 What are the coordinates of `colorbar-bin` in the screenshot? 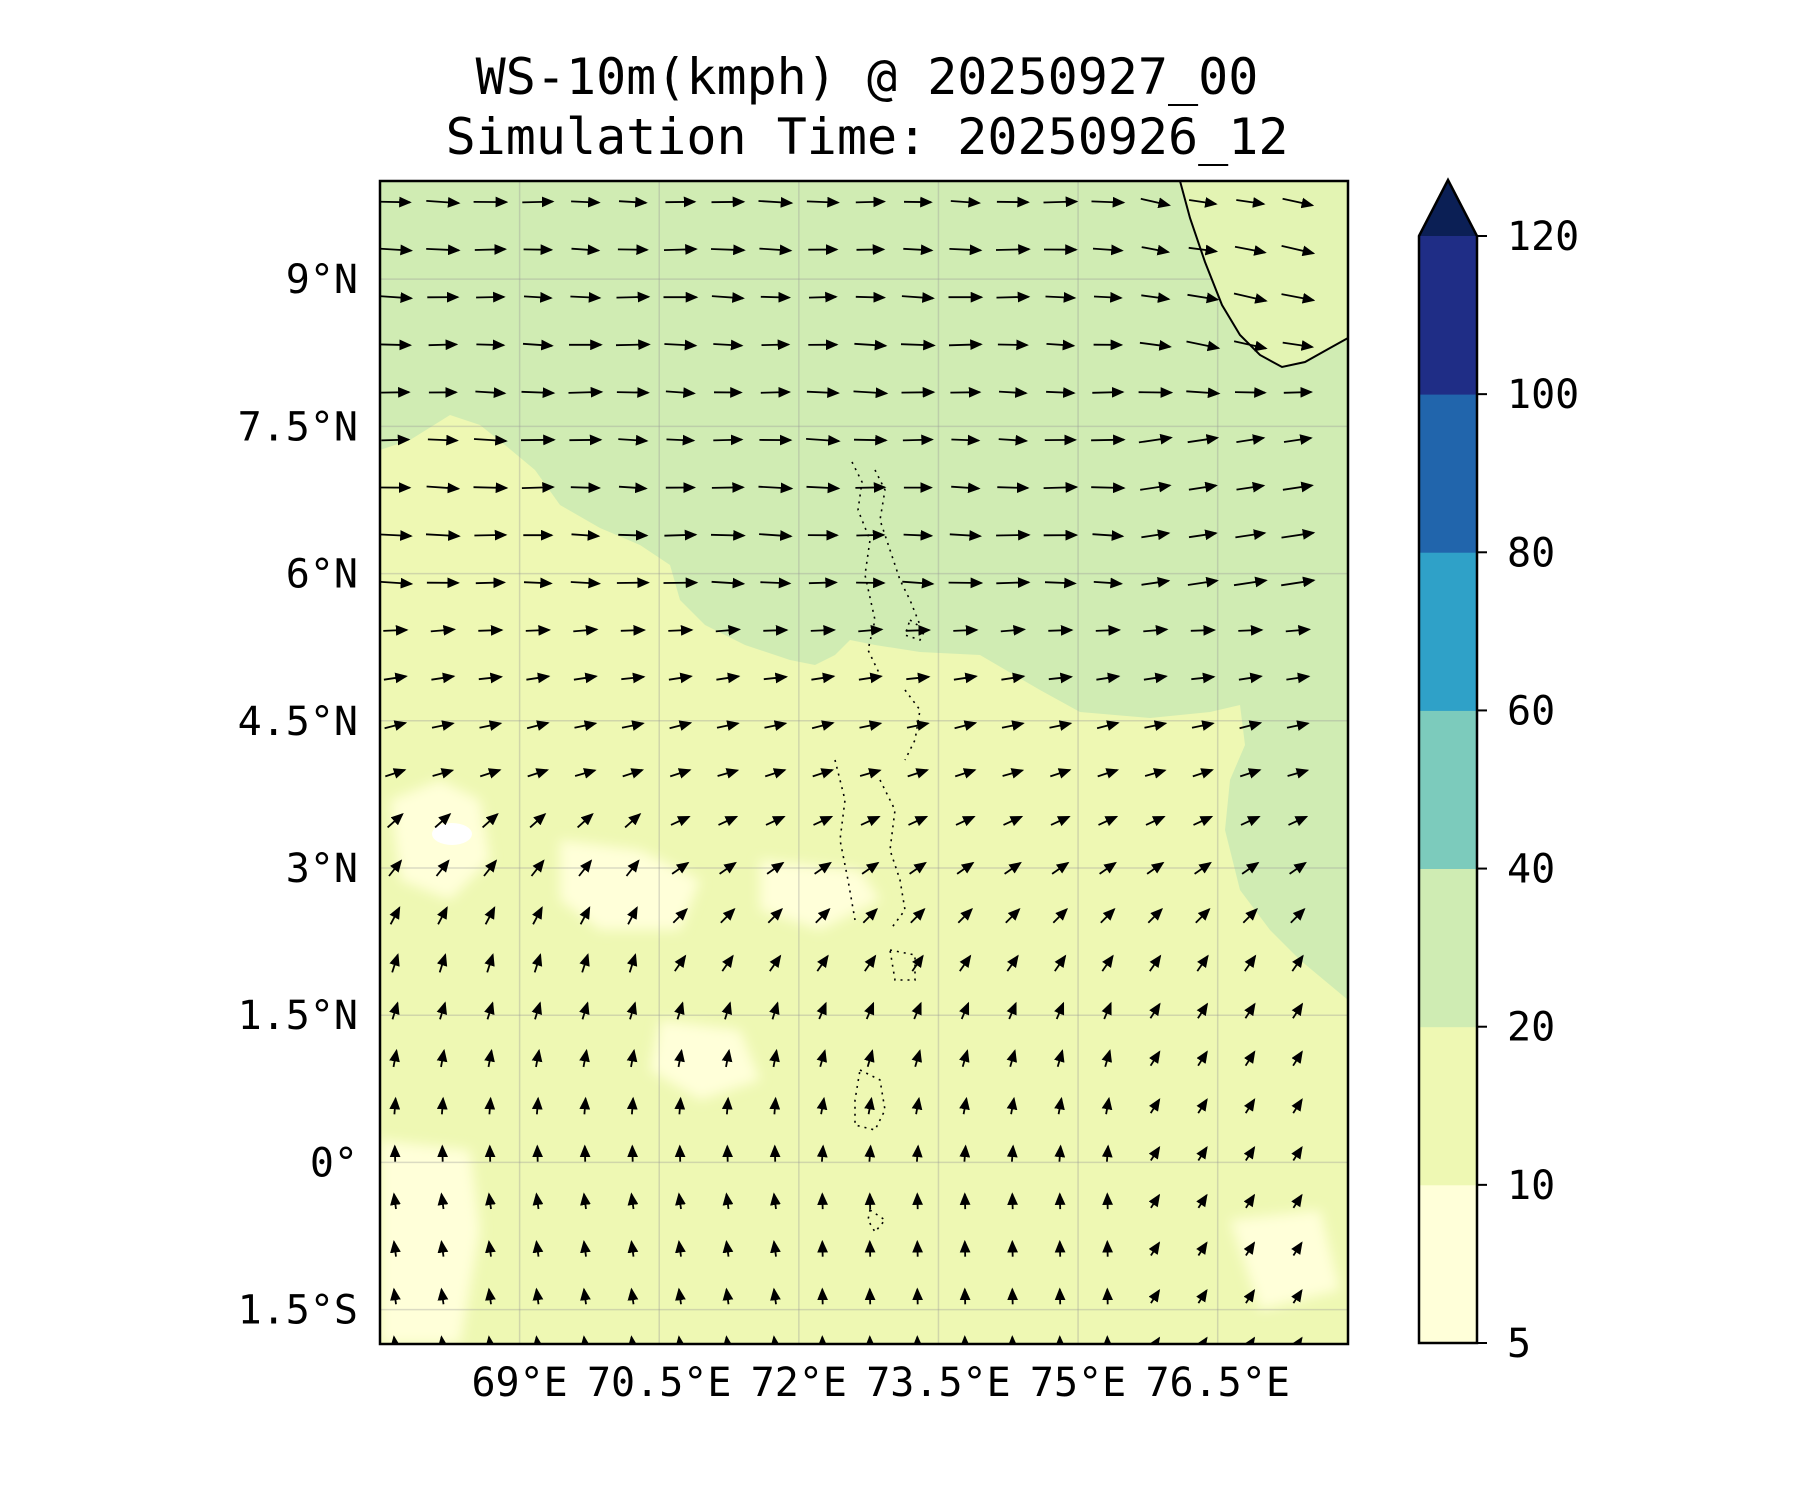 It's located at (1448, 473).